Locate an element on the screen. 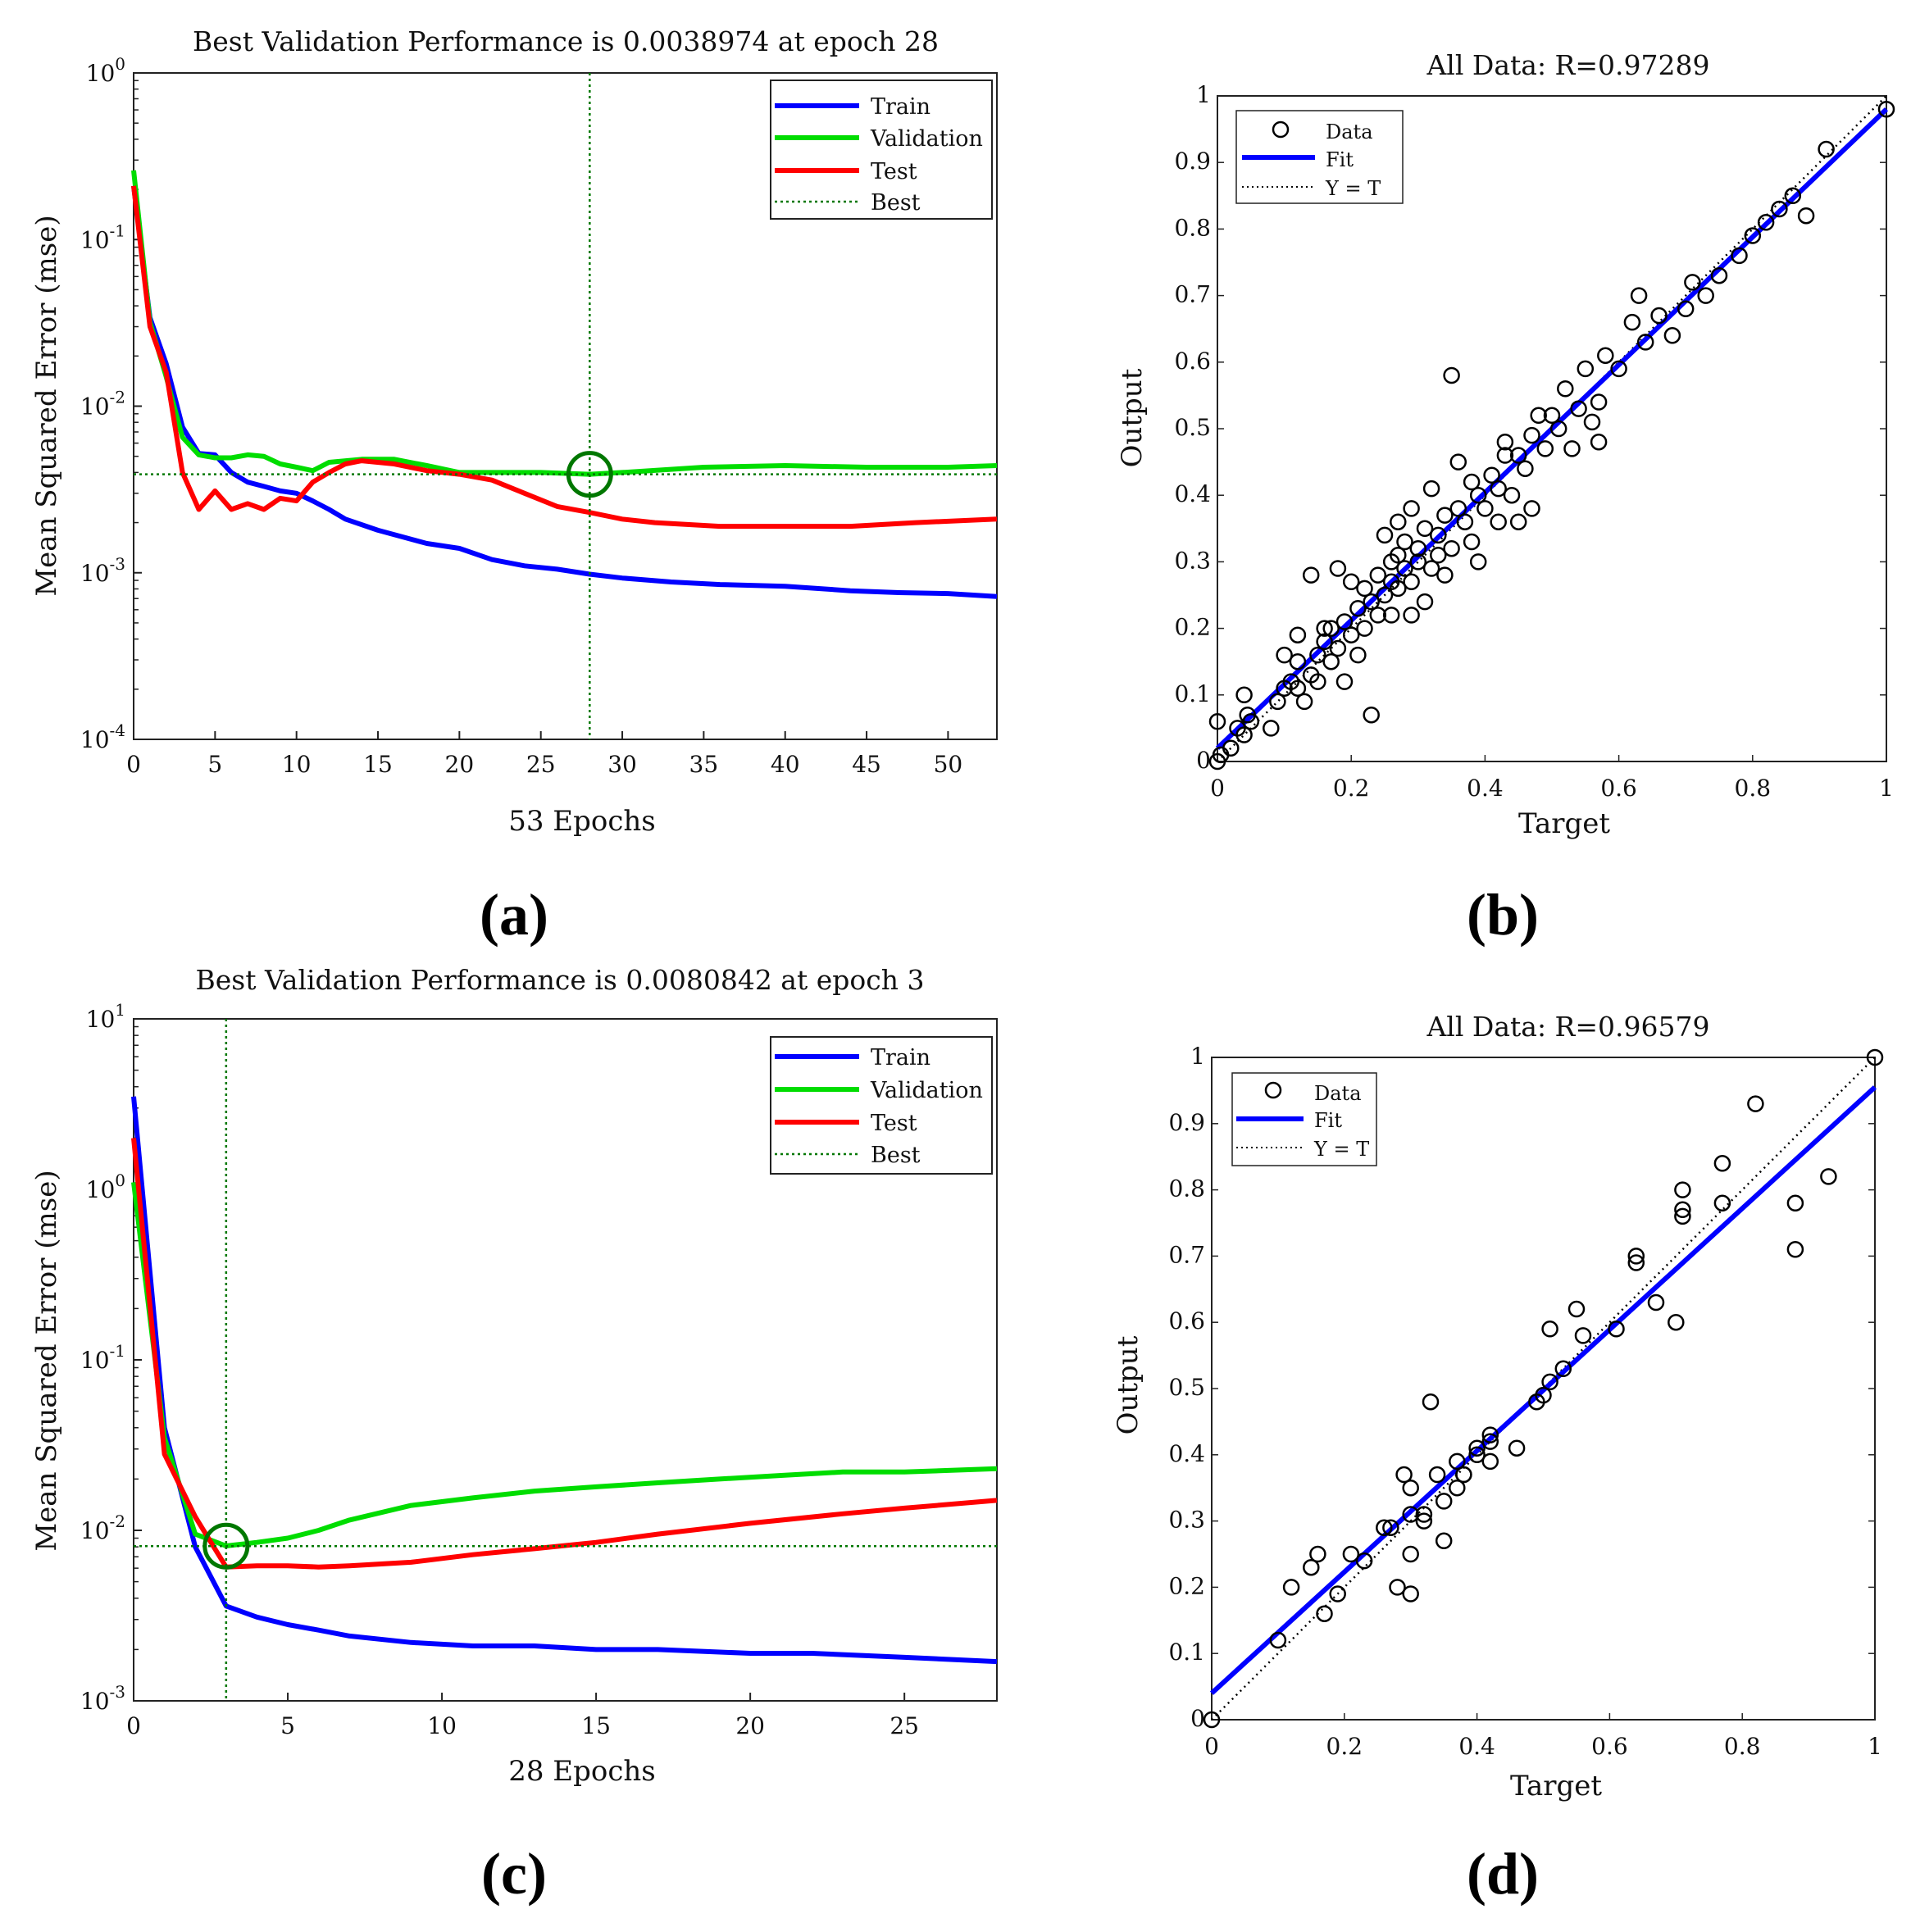 Image resolution: width=1911 pixels, height=1932 pixels. y-tick-label: 0.8 is located at coordinates (1186, 1188).